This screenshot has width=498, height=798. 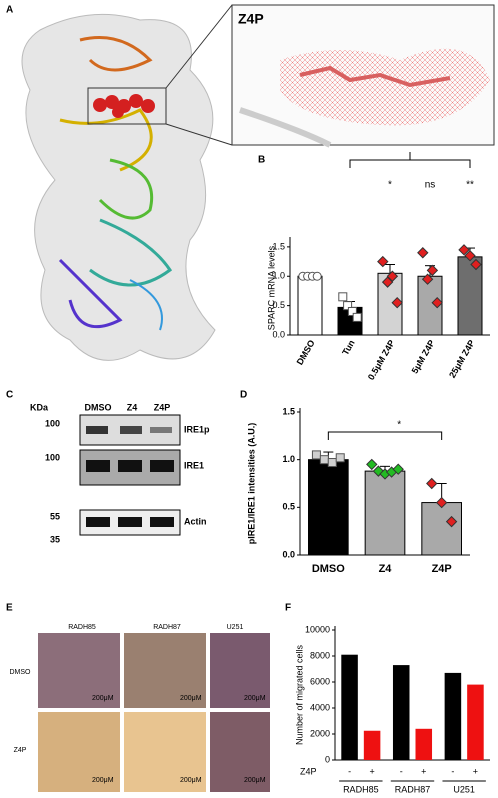 I want to click on blot-header: DMSO, so click(x=98, y=407).